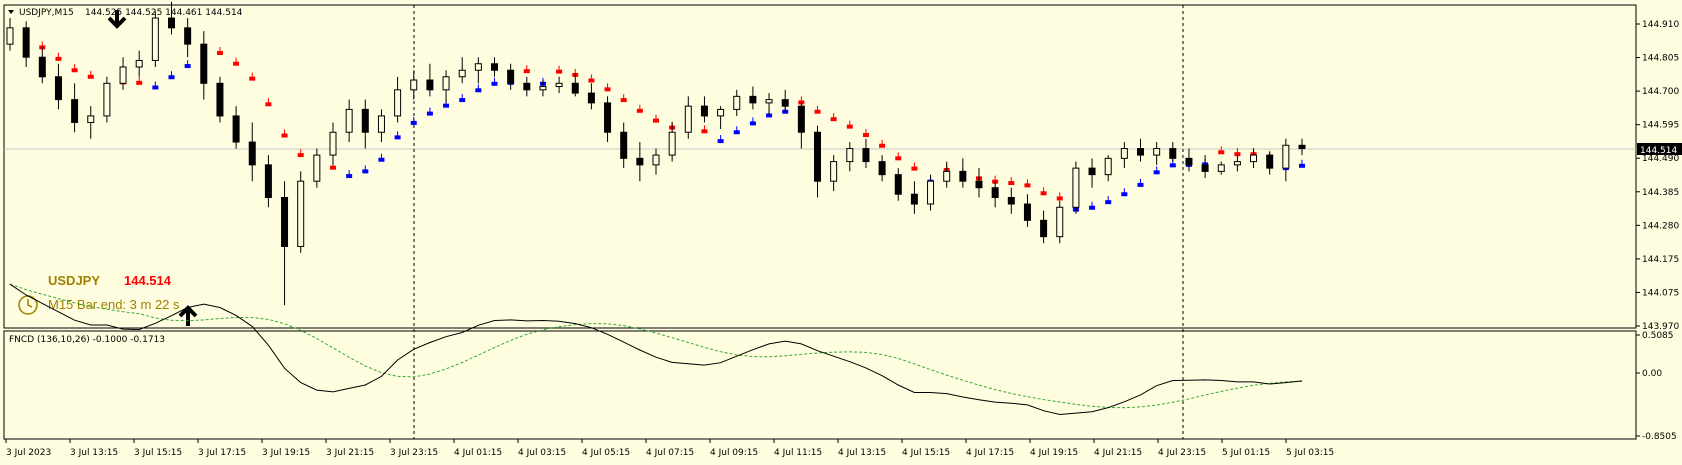 The height and width of the screenshot is (465, 1682). What do you see at coordinates (1118, 453) in the screenshot?
I see `time-tick-label: 4 Jul 21:15` at bounding box center [1118, 453].